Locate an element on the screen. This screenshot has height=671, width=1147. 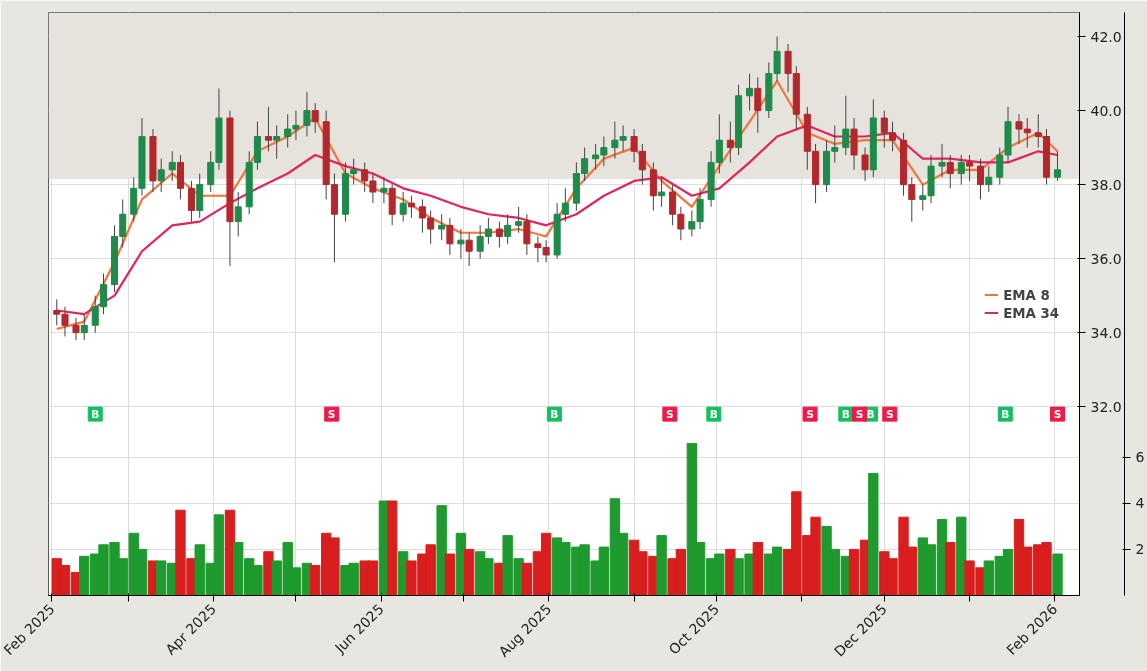
y-tick-label: 40.0 is located at coordinates (1106, 110).